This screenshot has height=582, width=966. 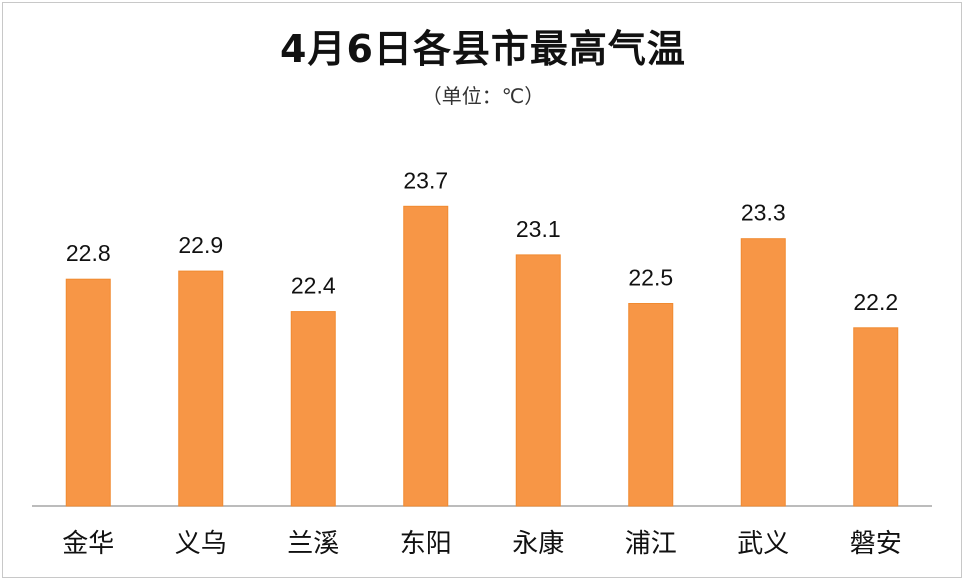 I want to click on category-label-5: 永康, so click(x=538, y=544).